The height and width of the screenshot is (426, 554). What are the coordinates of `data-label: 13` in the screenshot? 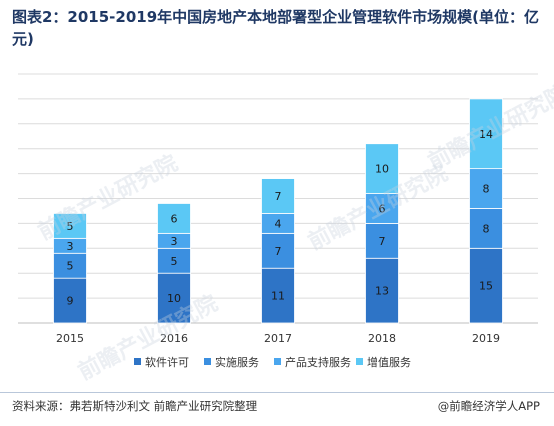 It's located at (382, 291).